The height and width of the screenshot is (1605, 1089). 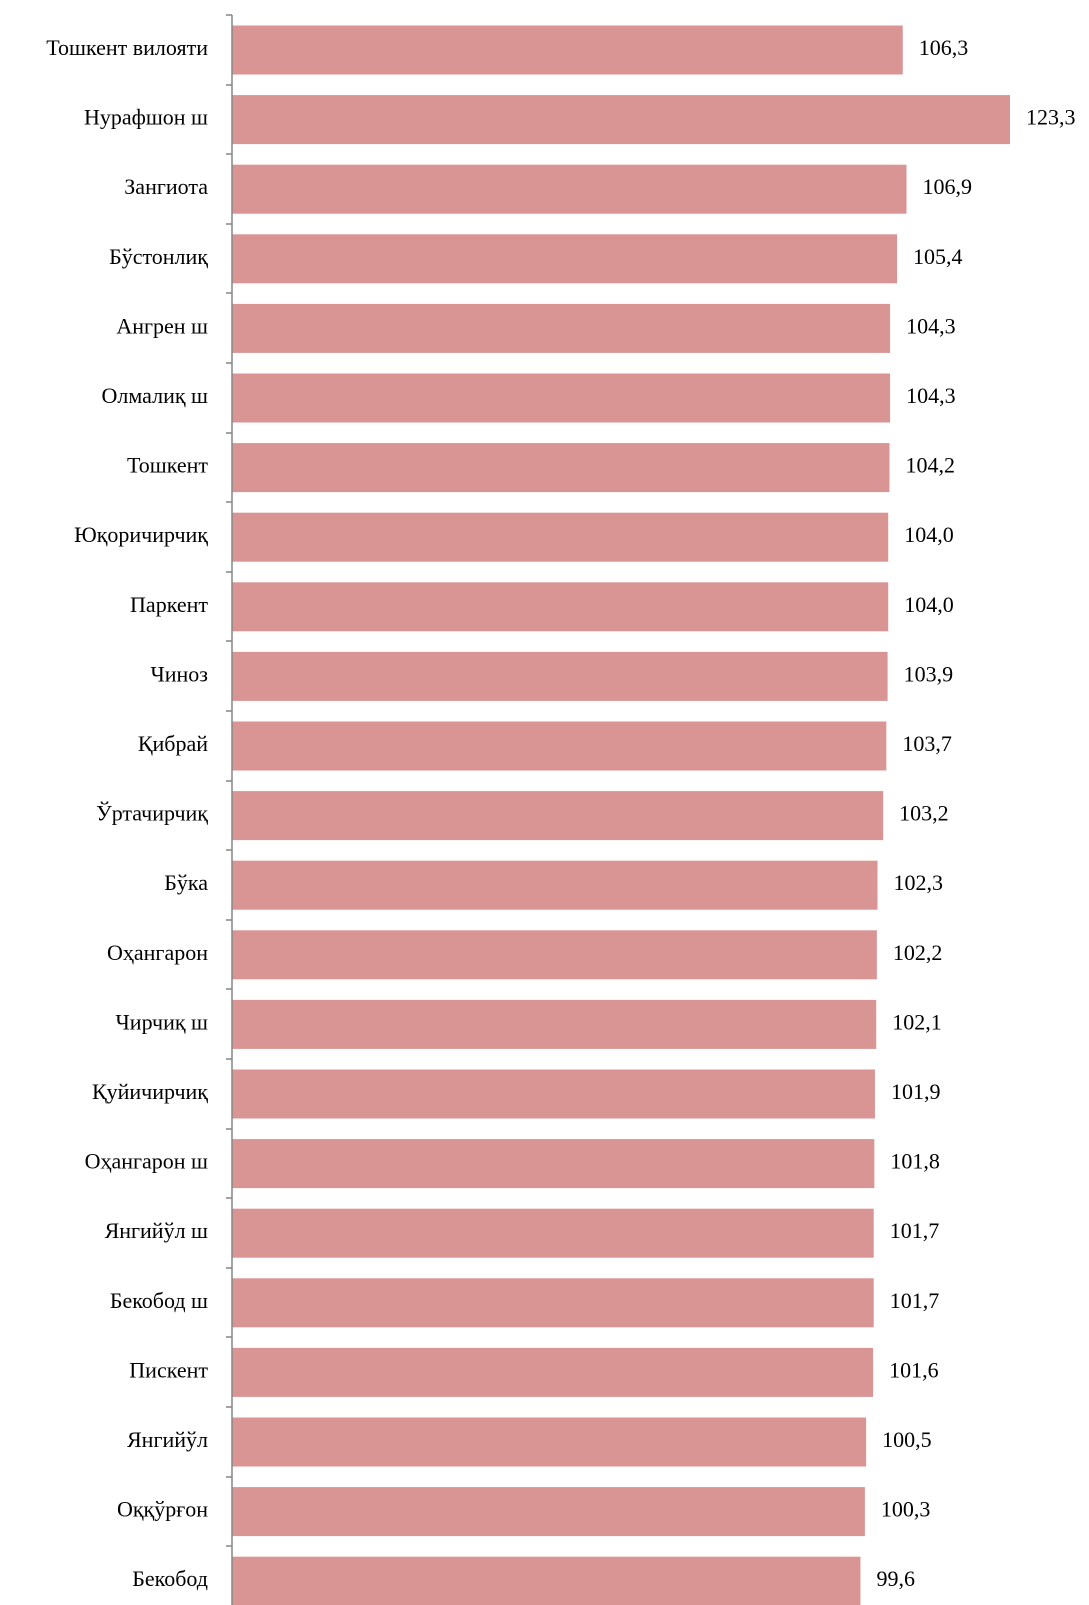 What do you see at coordinates (156, 1230) in the screenshot?
I see `category-label: Янгийўл ш` at bounding box center [156, 1230].